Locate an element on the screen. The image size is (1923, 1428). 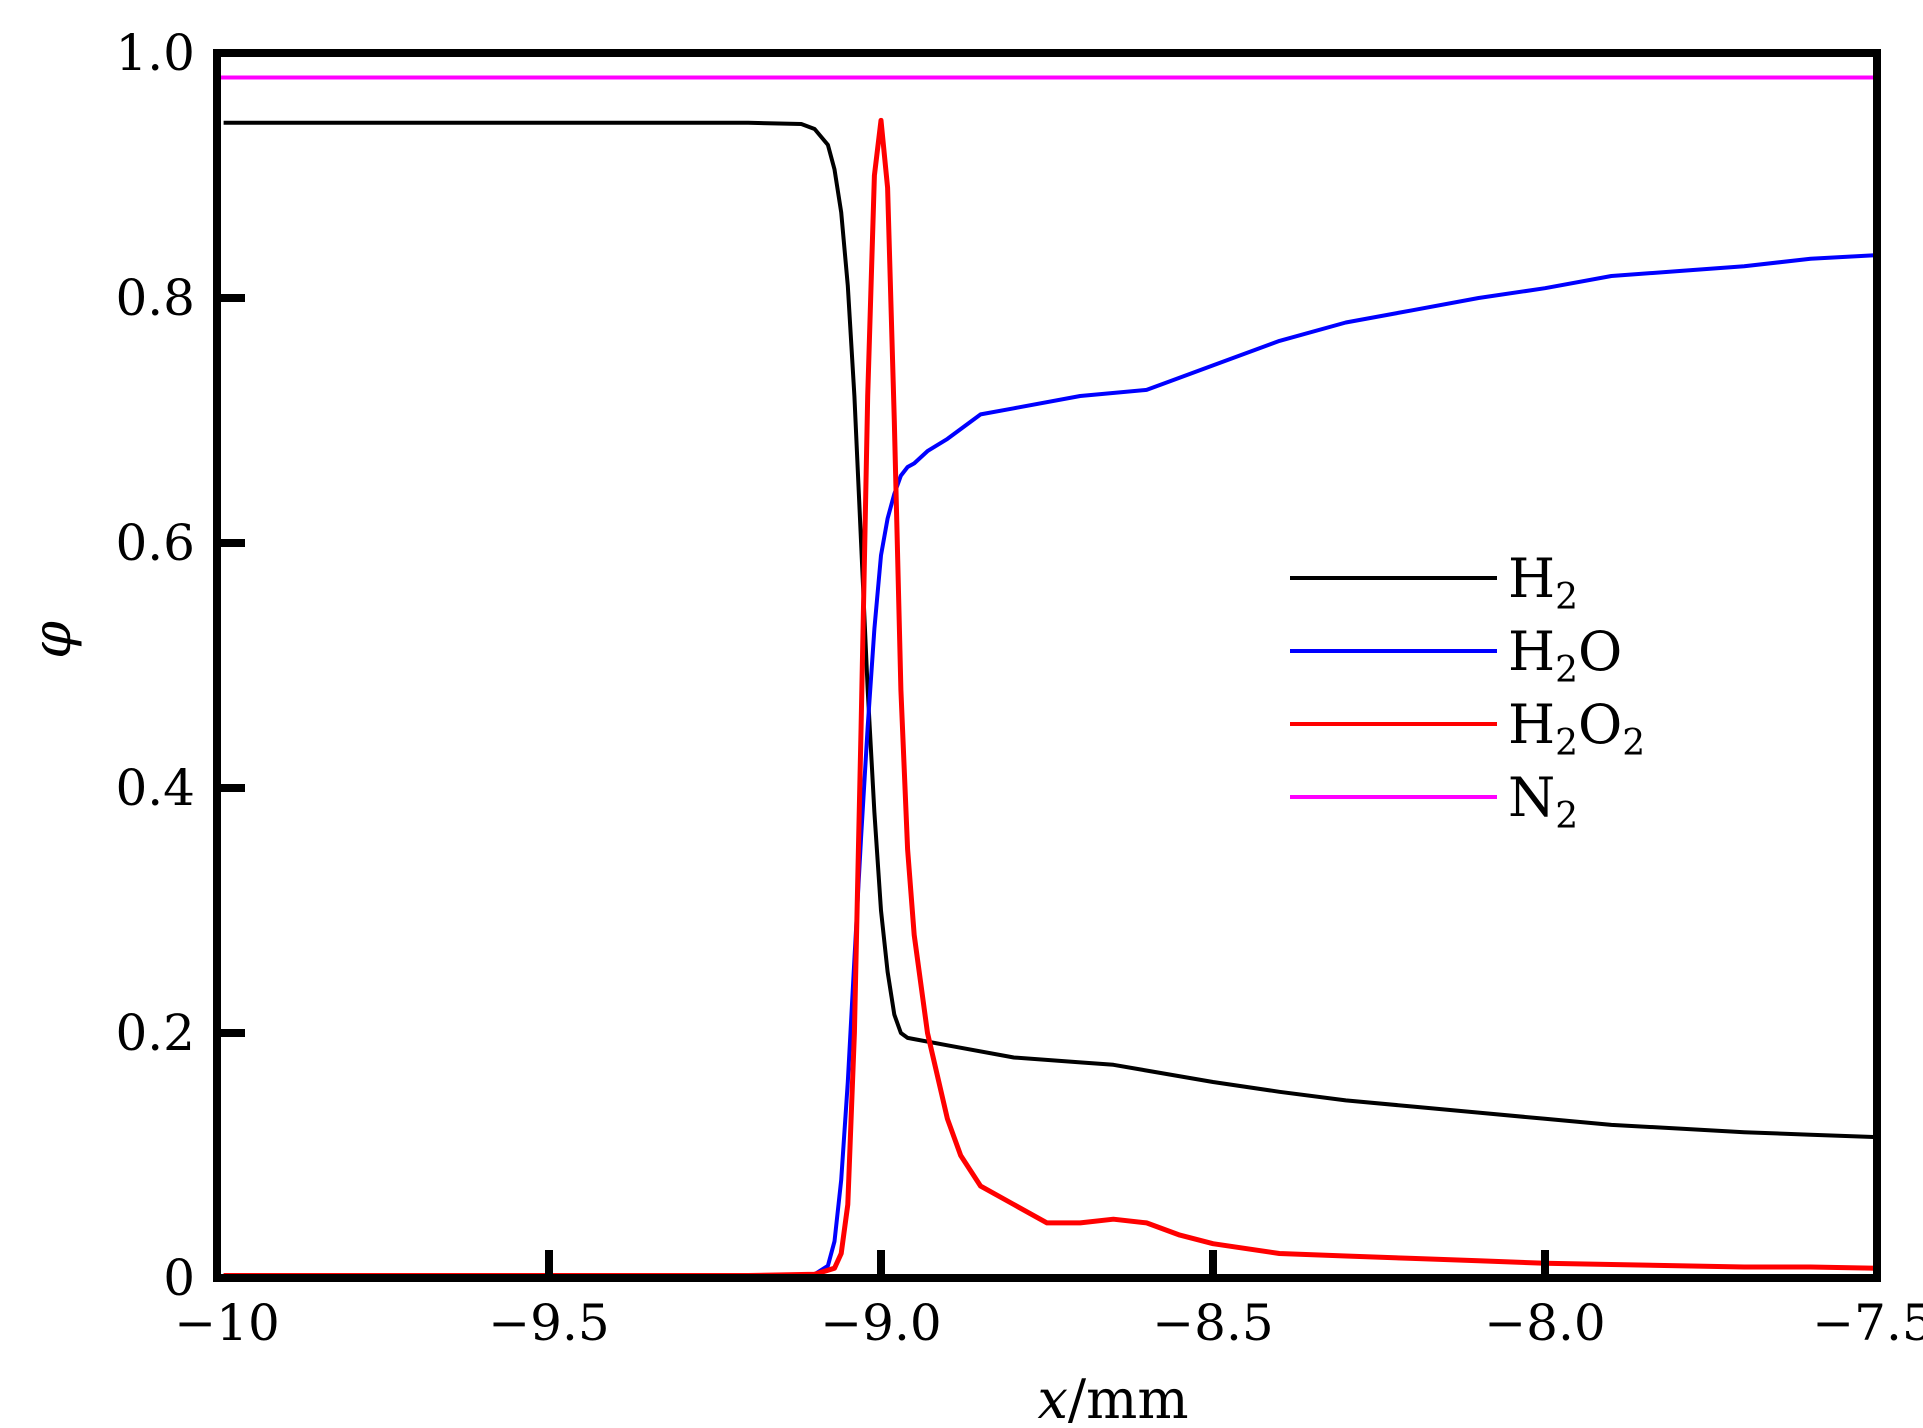
y-axis-label: φ is located at coordinates (51, 640).